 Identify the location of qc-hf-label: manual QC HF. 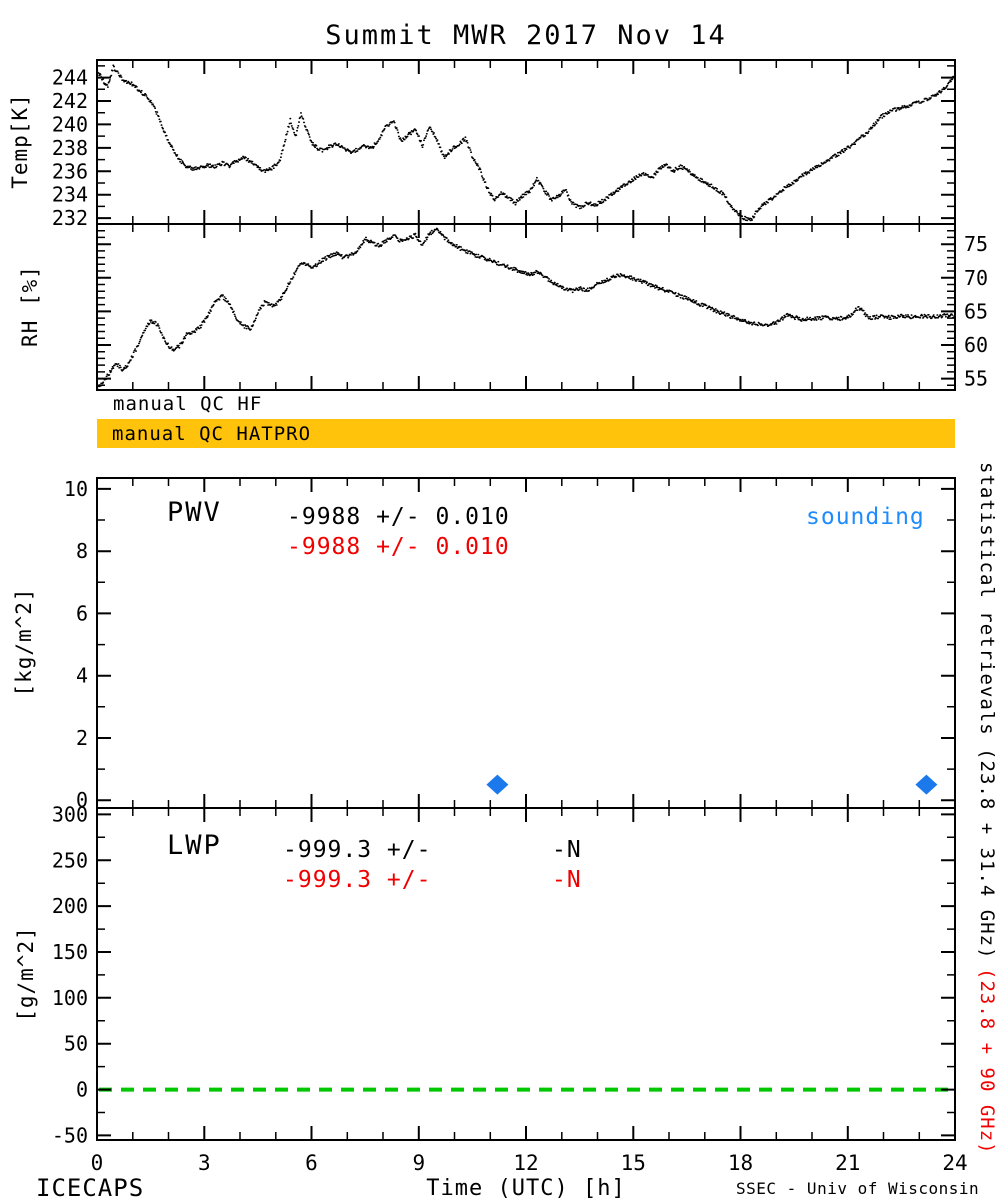
(188, 404).